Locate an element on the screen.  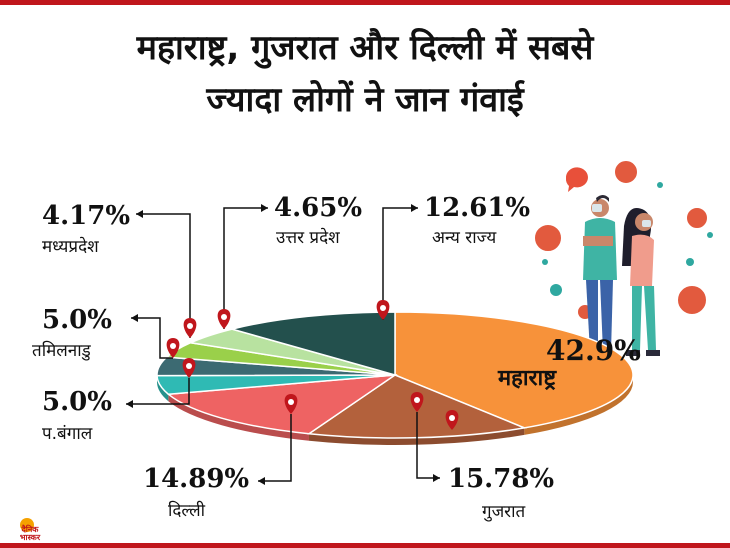
logo-text: दैनिक भास्कर is located at coordinates (30, 533).